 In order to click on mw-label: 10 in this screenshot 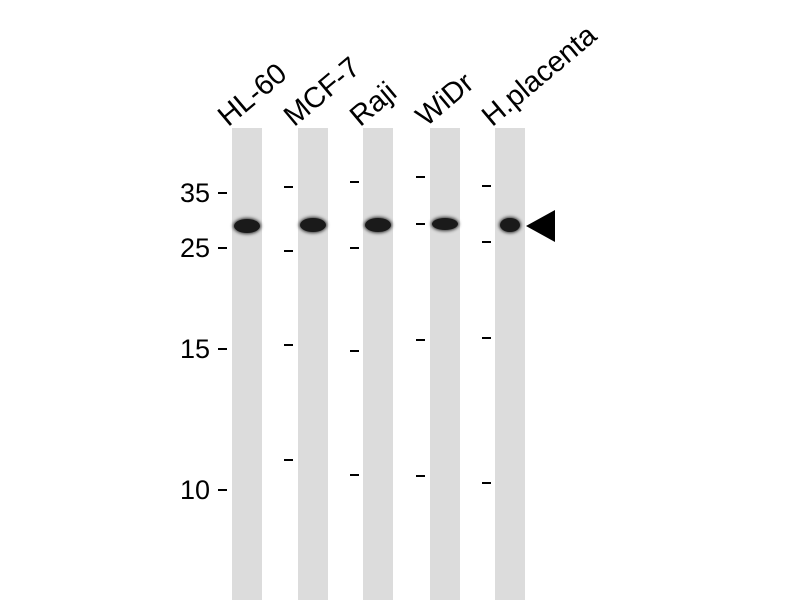, I will do `click(194, 490)`.